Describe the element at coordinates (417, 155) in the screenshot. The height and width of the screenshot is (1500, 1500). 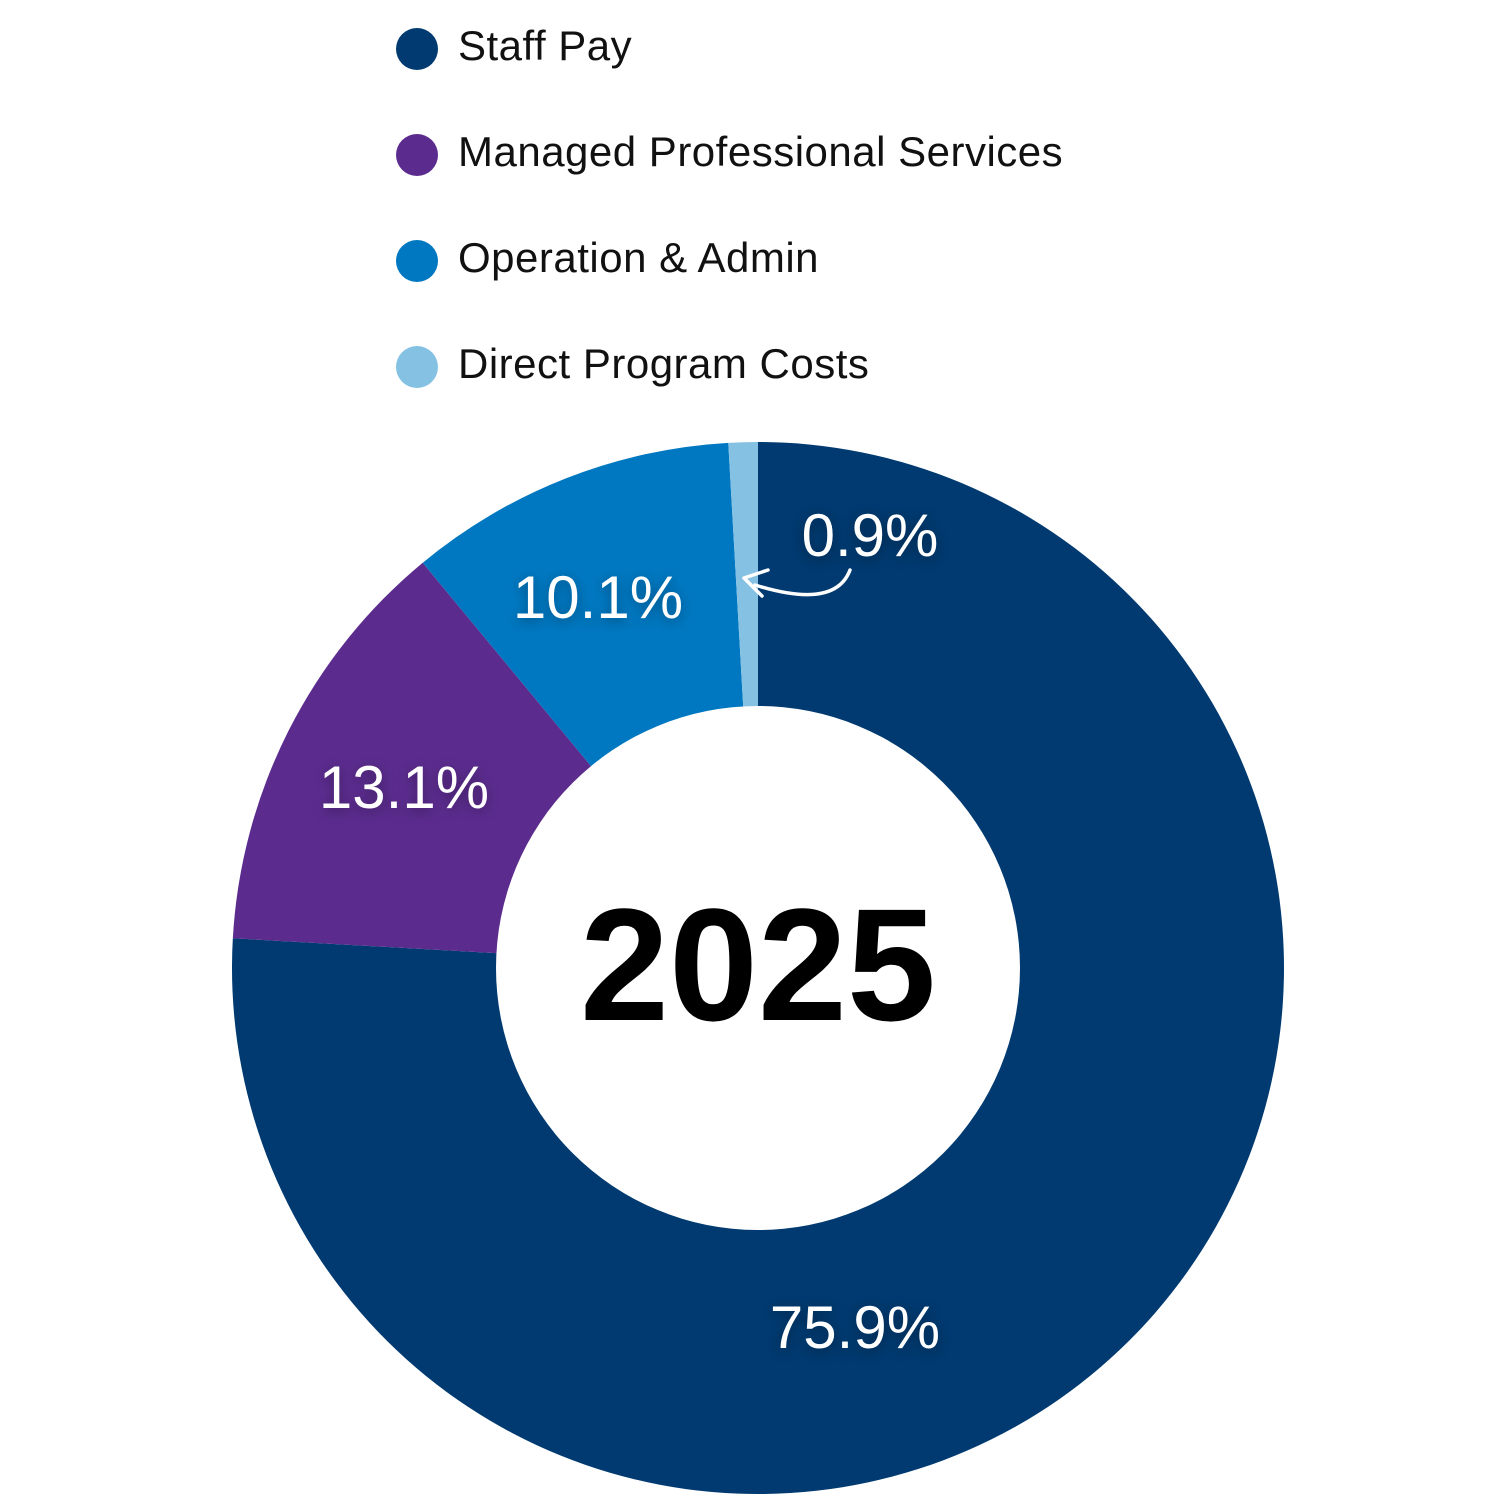
I see `legend-swatch-managed-professional-services` at that location.